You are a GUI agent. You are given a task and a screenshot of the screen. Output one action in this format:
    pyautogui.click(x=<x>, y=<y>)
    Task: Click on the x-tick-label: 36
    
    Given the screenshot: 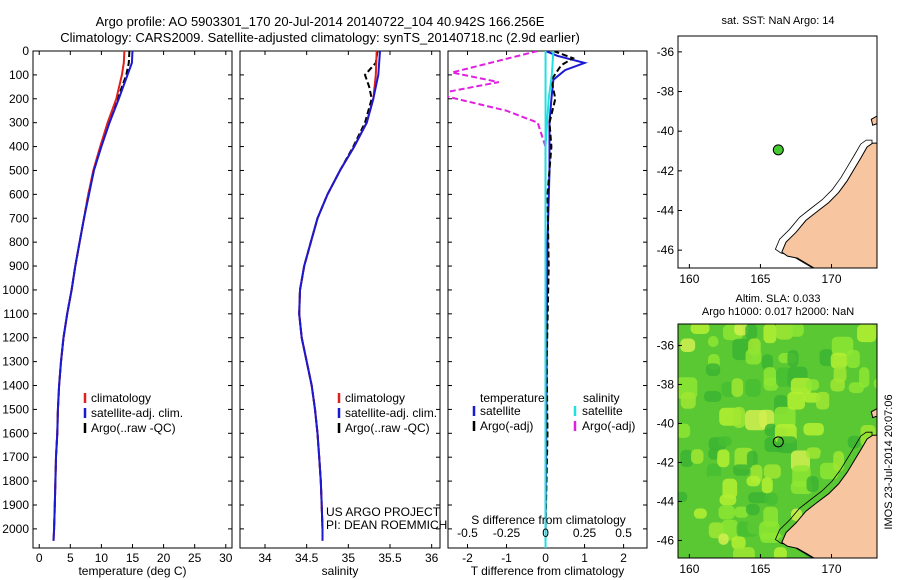 What is the action you would take?
    pyautogui.click(x=432, y=558)
    